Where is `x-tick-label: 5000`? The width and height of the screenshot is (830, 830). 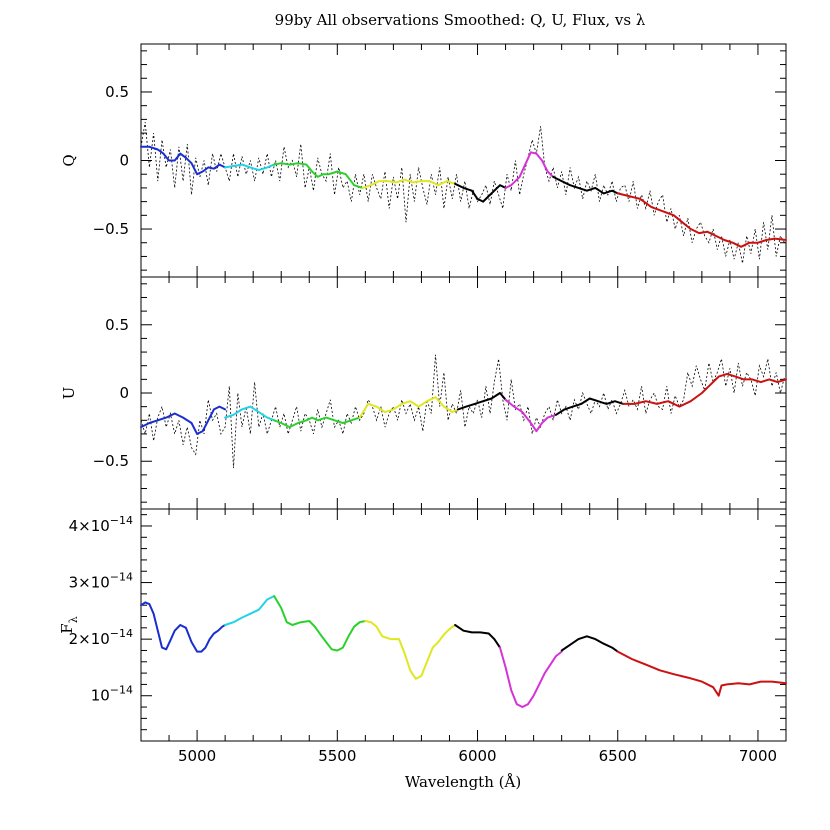 x-tick-label: 5000 is located at coordinates (197, 756).